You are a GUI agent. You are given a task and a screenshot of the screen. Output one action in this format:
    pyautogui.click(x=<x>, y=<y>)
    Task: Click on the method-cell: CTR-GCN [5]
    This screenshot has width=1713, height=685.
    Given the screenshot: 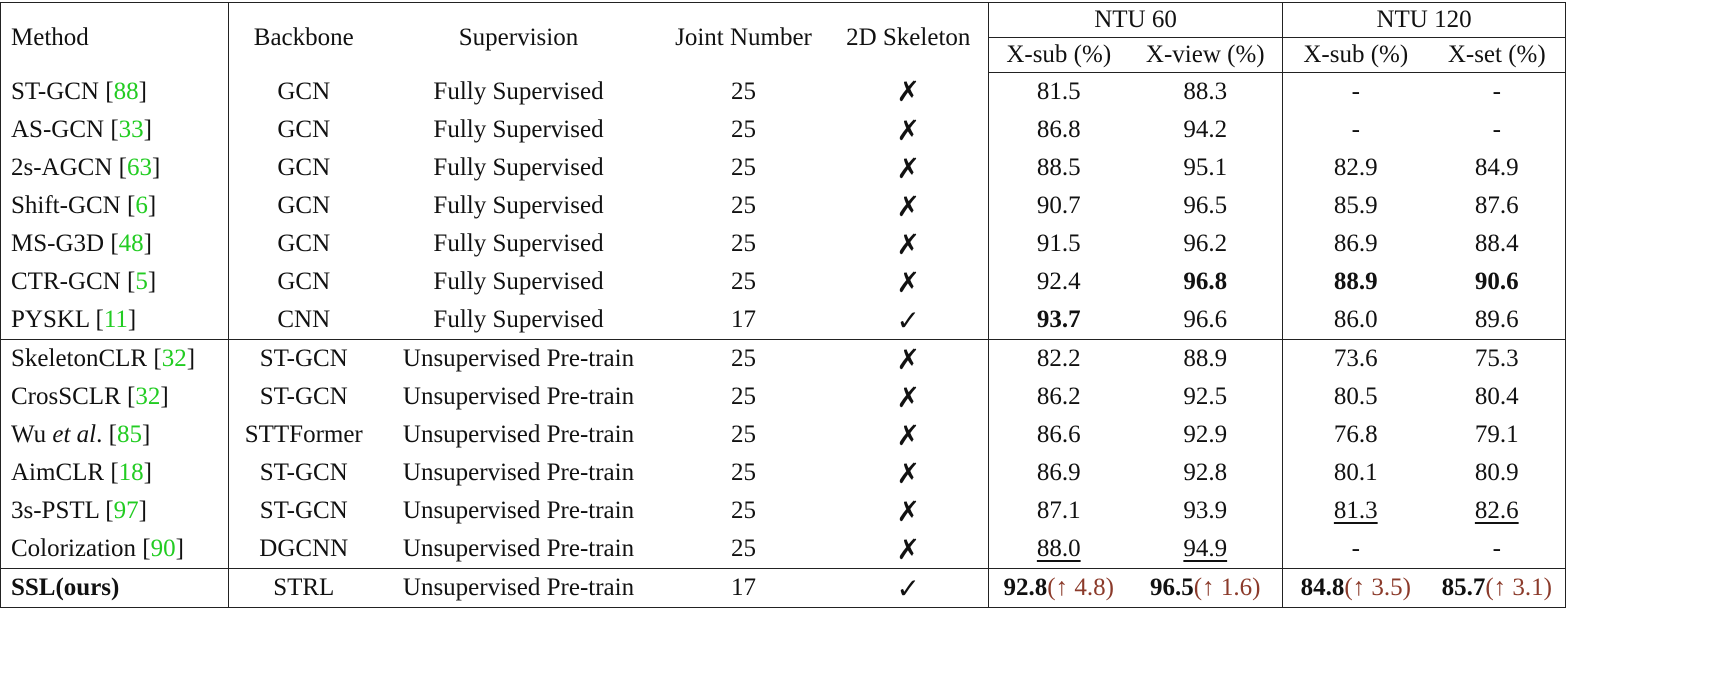 What is the action you would take?
    pyautogui.click(x=114, y=282)
    